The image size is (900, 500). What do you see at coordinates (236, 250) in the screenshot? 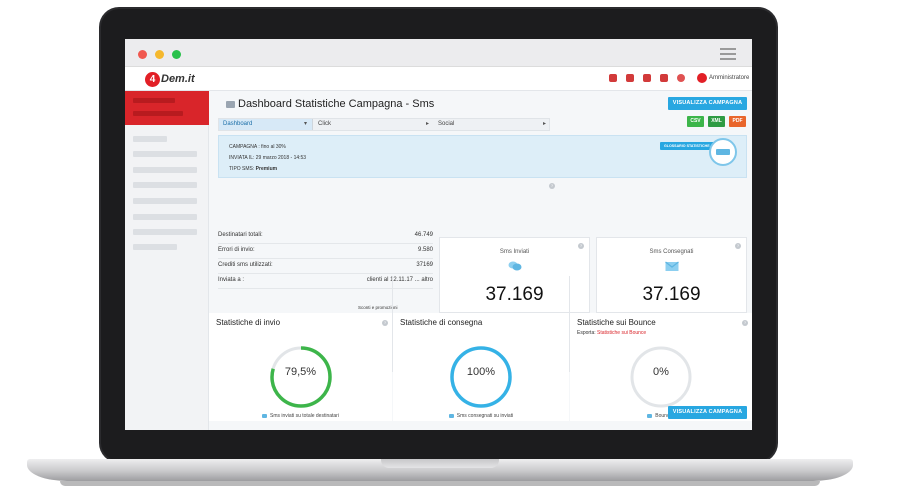
I see `stat-label: Errori di invio:` at bounding box center [236, 250].